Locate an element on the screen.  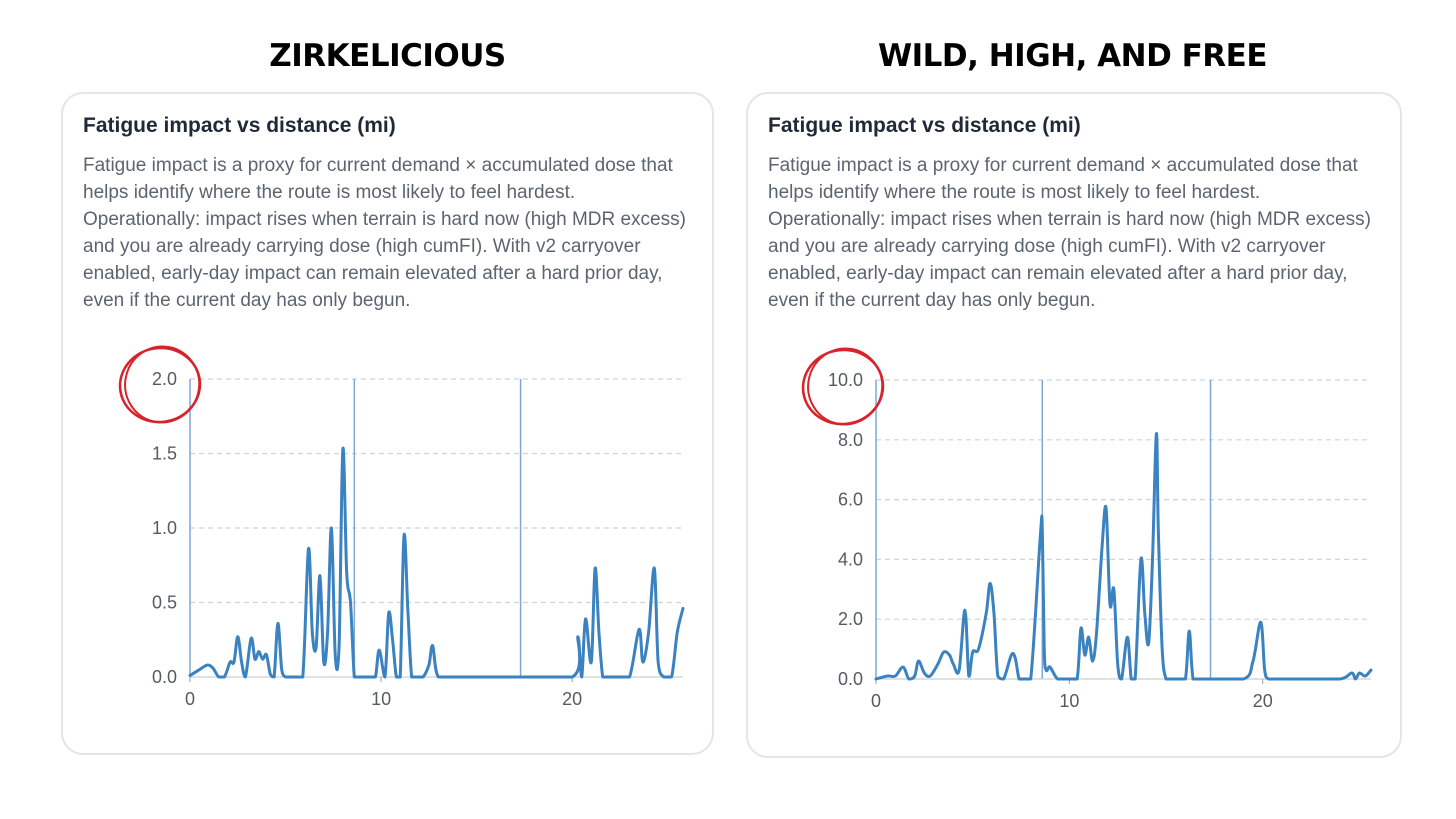
panel-heading-right: WILD, HIGH, AND FREE is located at coordinates (1072, 56).